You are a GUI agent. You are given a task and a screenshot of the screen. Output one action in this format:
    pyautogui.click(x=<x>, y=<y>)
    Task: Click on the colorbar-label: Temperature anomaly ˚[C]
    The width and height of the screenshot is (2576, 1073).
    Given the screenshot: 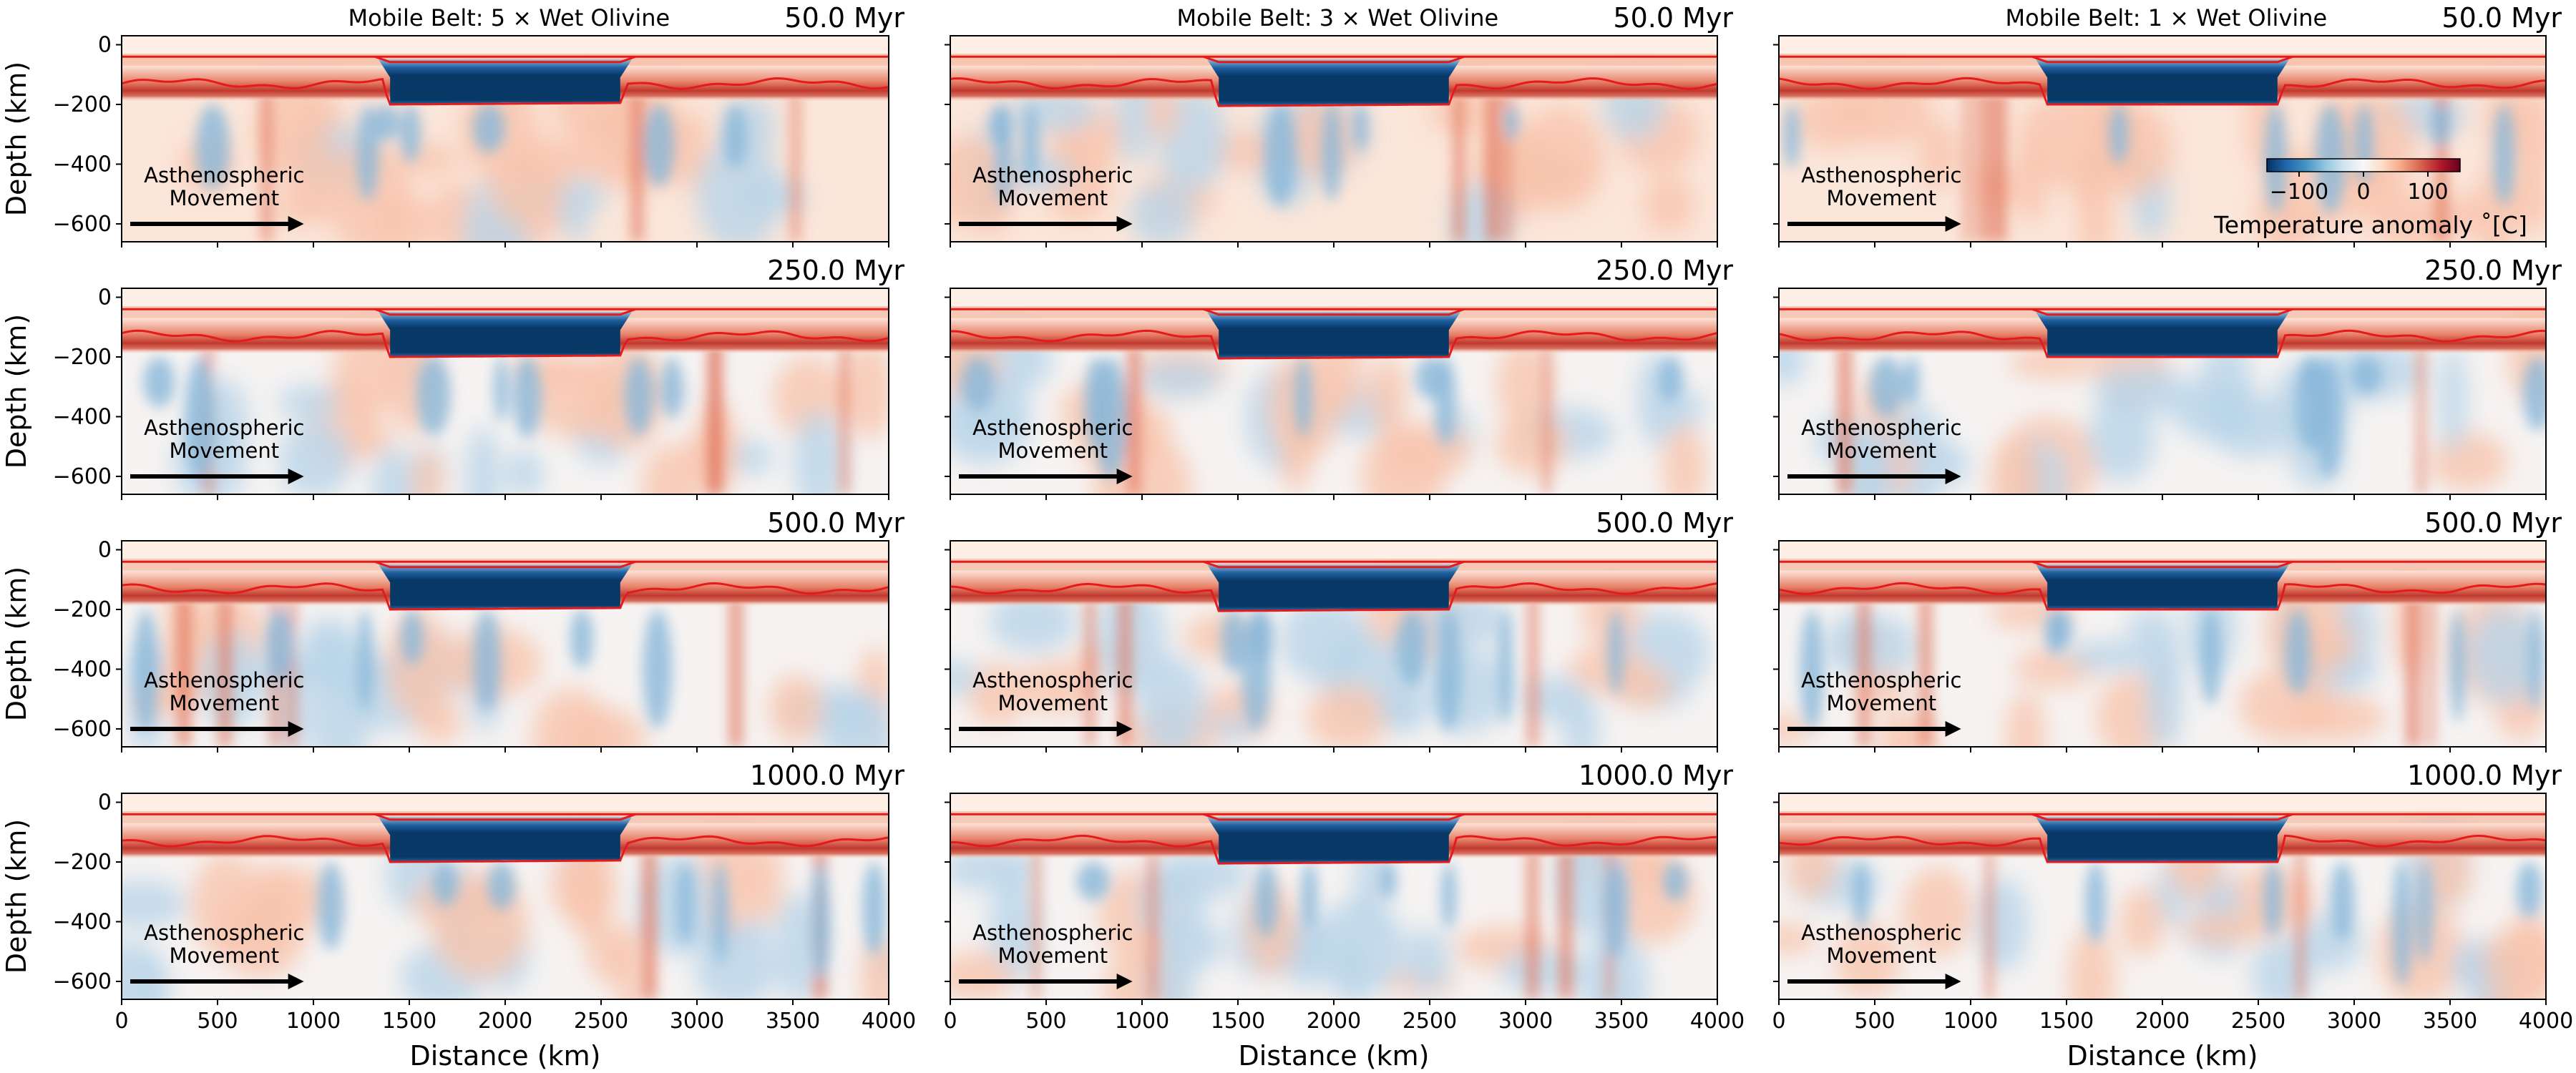 What is the action you would take?
    pyautogui.click(x=2370, y=225)
    